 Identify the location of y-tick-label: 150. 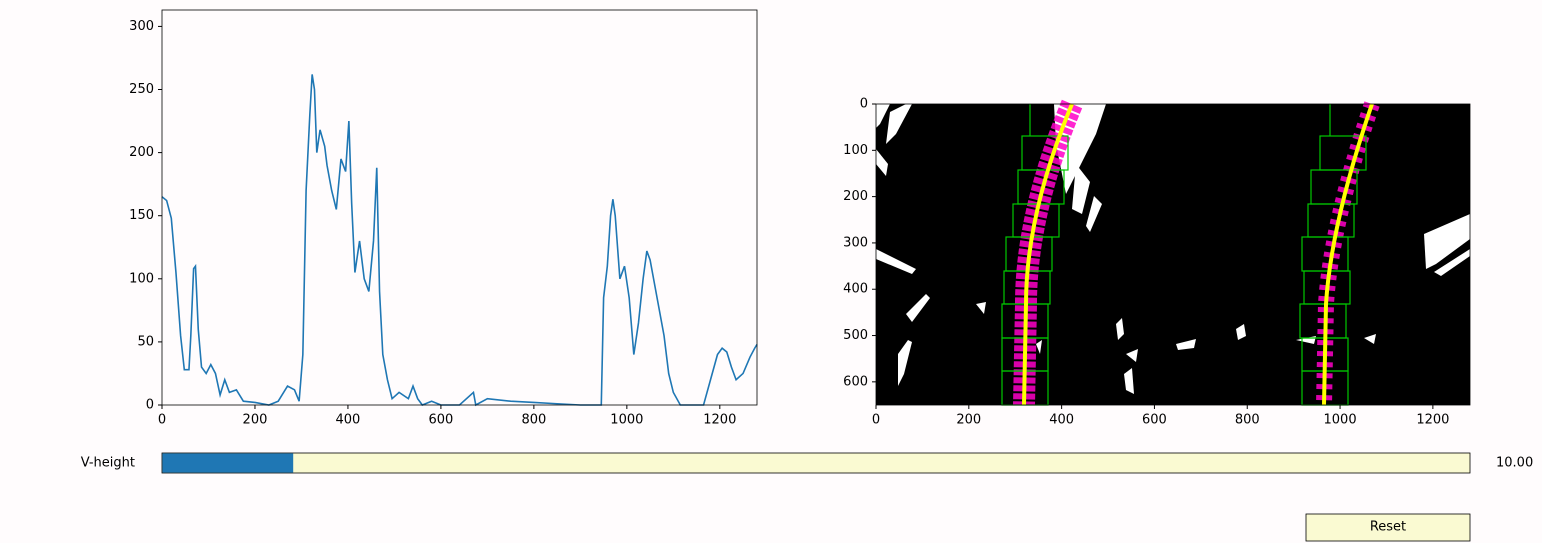
(141, 215).